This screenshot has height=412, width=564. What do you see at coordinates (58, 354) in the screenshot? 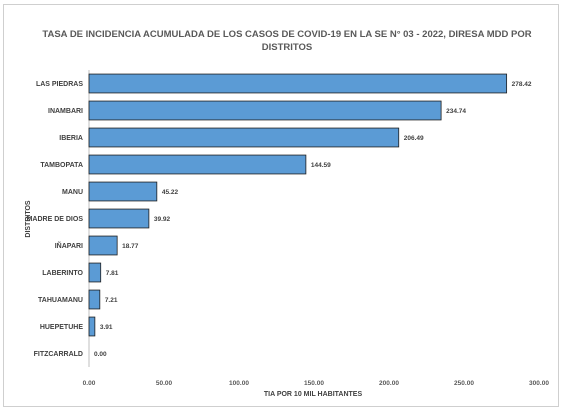
I see `category-label: FITZCARRALD` at bounding box center [58, 354].